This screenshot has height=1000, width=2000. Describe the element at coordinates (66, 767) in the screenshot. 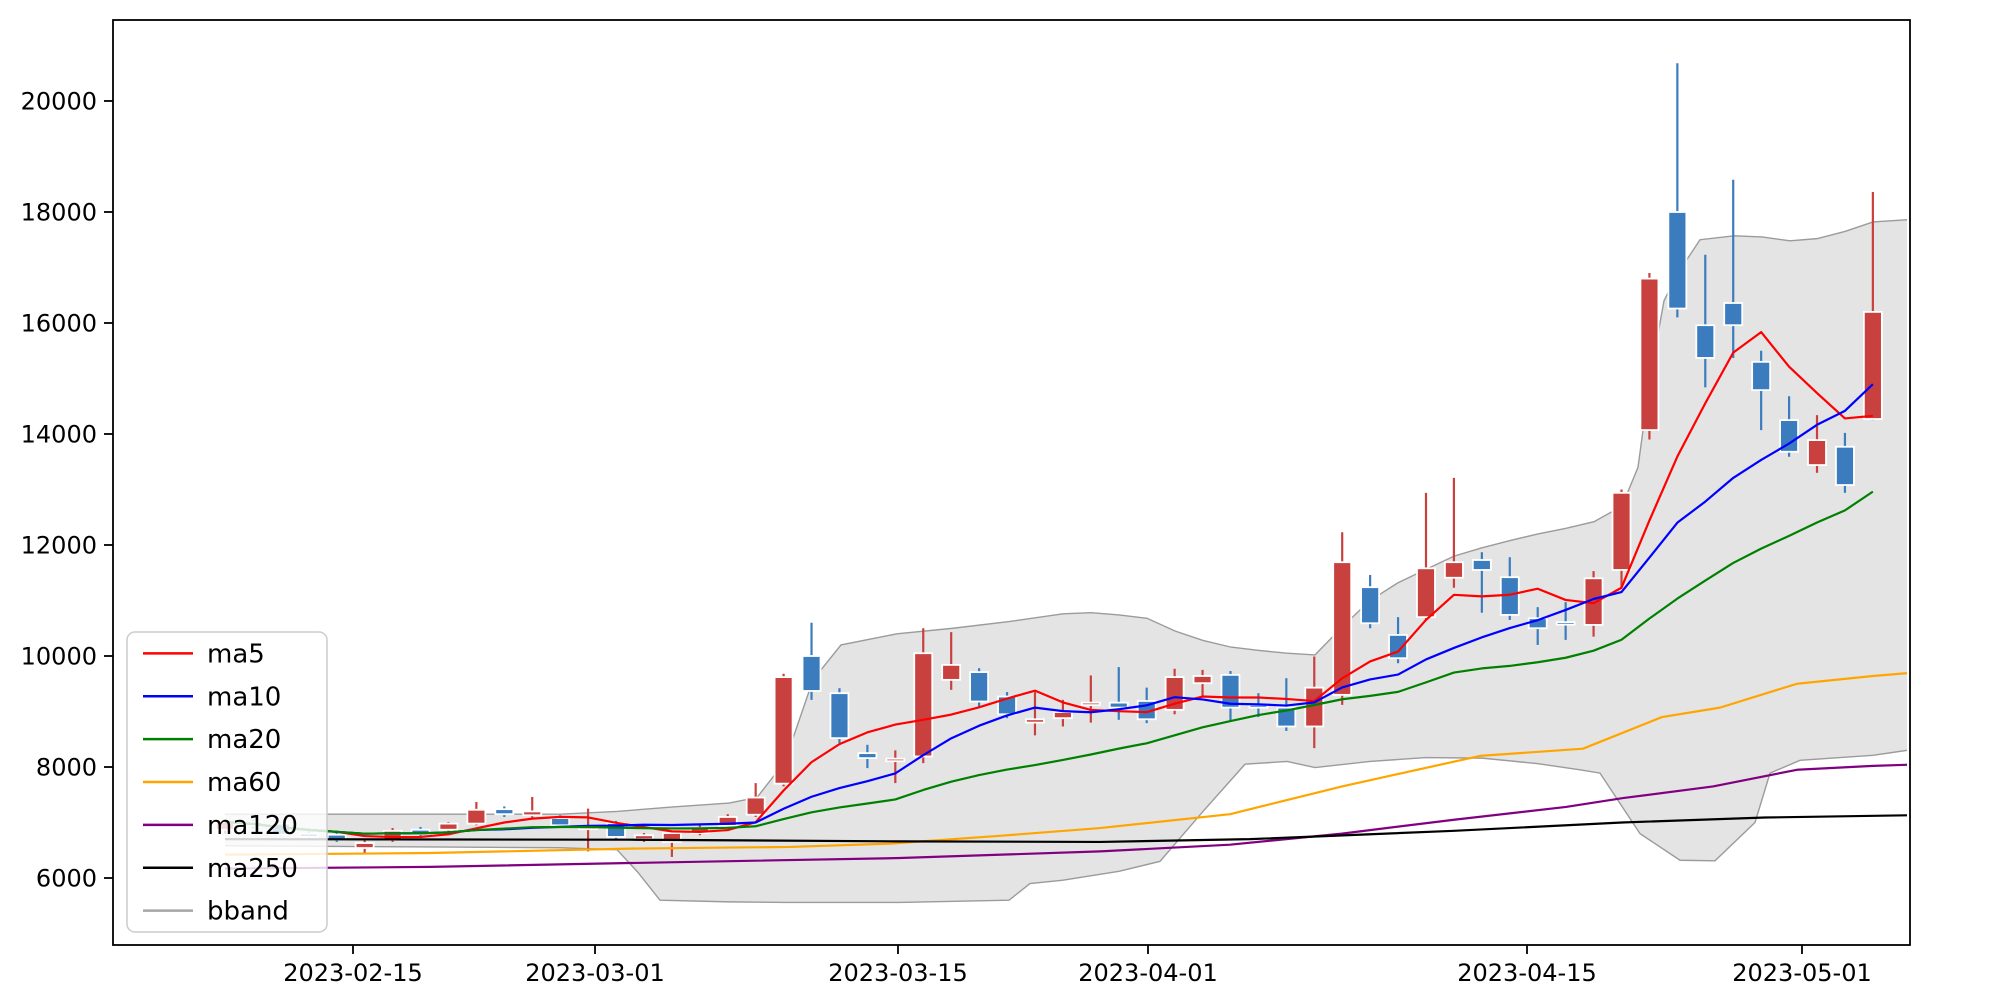

I see `y-tick-label: 8000` at that location.